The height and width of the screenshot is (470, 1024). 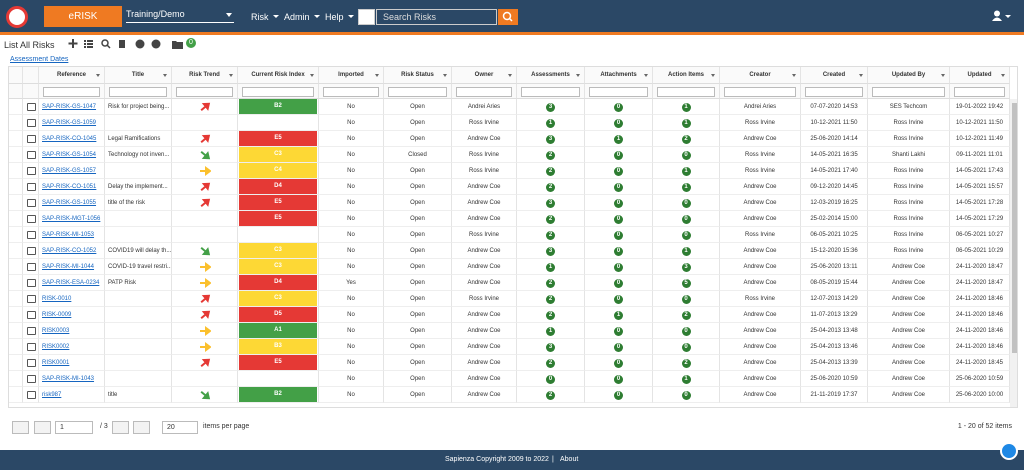 What do you see at coordinates (66, 267) in the screenshot?
I see `risk-link: SAP-RISK-MI-1044` at bounding box center [66, 267].